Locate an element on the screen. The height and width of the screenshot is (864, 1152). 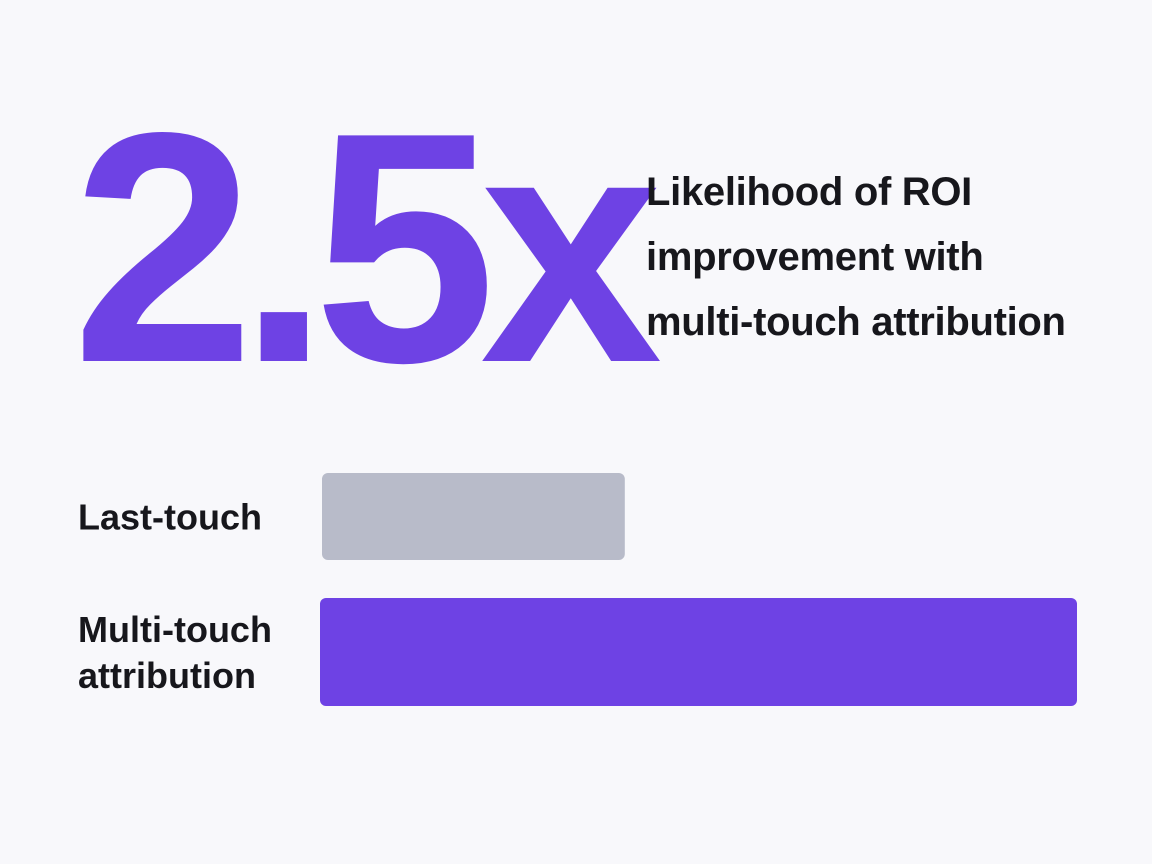
bar-label: Last-touch is located at coordinates (170, 517).